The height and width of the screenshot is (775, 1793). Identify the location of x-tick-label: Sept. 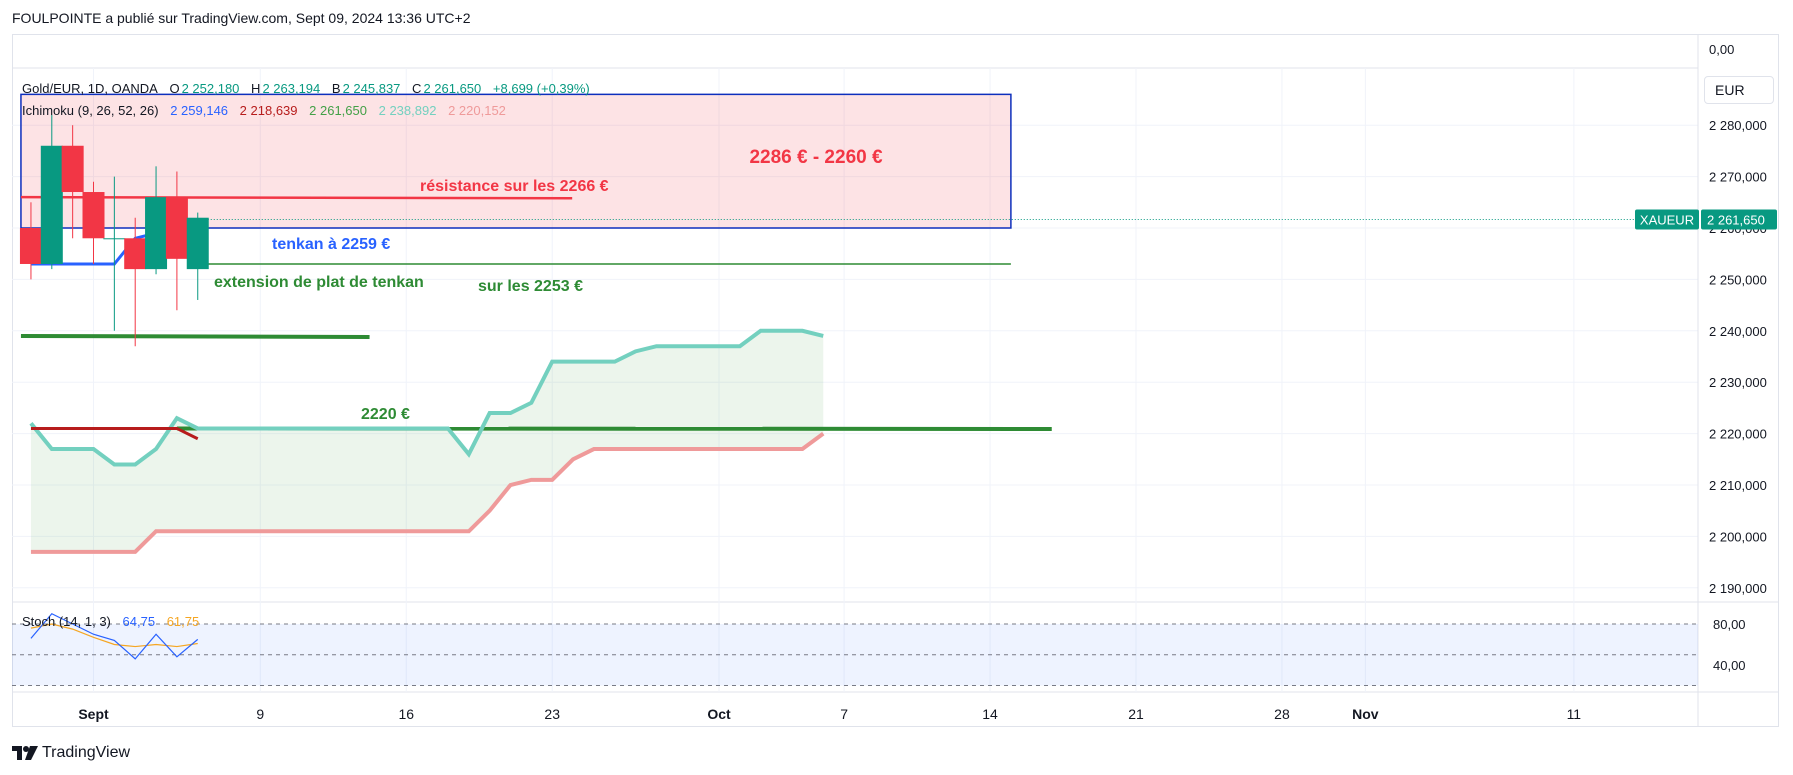
(93, 714).